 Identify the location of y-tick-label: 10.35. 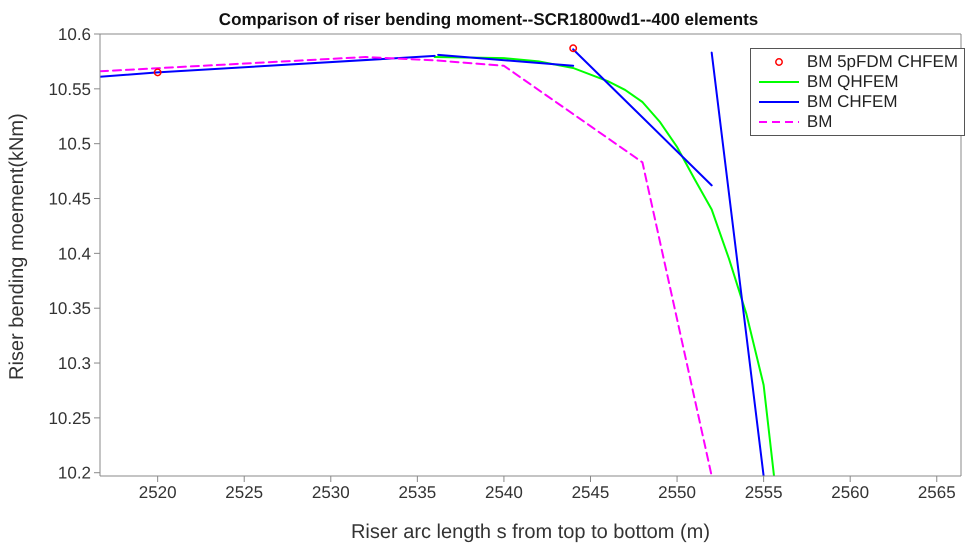
(69, 308).